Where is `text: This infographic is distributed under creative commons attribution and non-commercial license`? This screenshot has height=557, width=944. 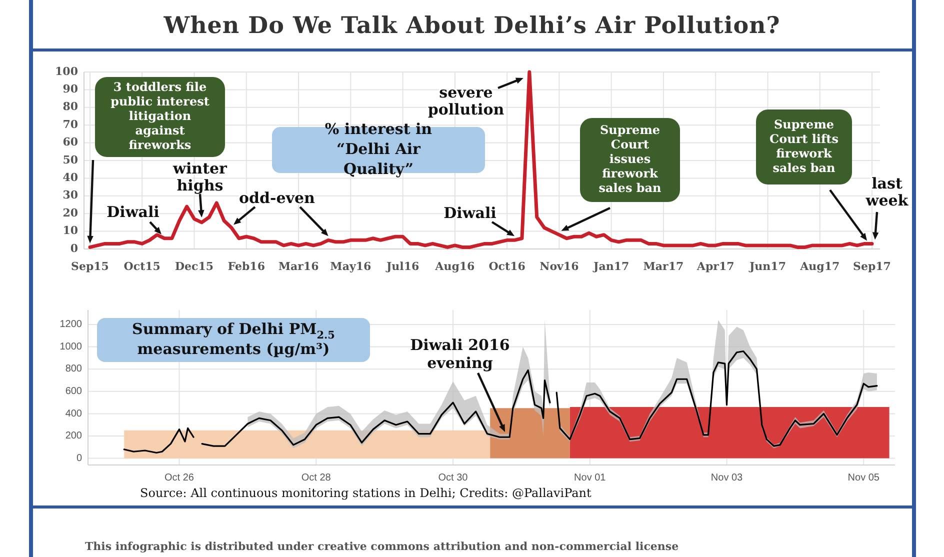
text: This infographic is distributed under creative commons attribution and non-commercial license is located at coordinates (382, 546).